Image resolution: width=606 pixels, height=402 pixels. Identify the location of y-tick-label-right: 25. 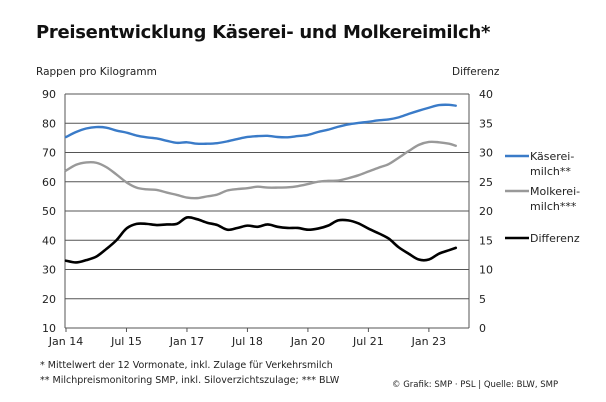
(486, 182).